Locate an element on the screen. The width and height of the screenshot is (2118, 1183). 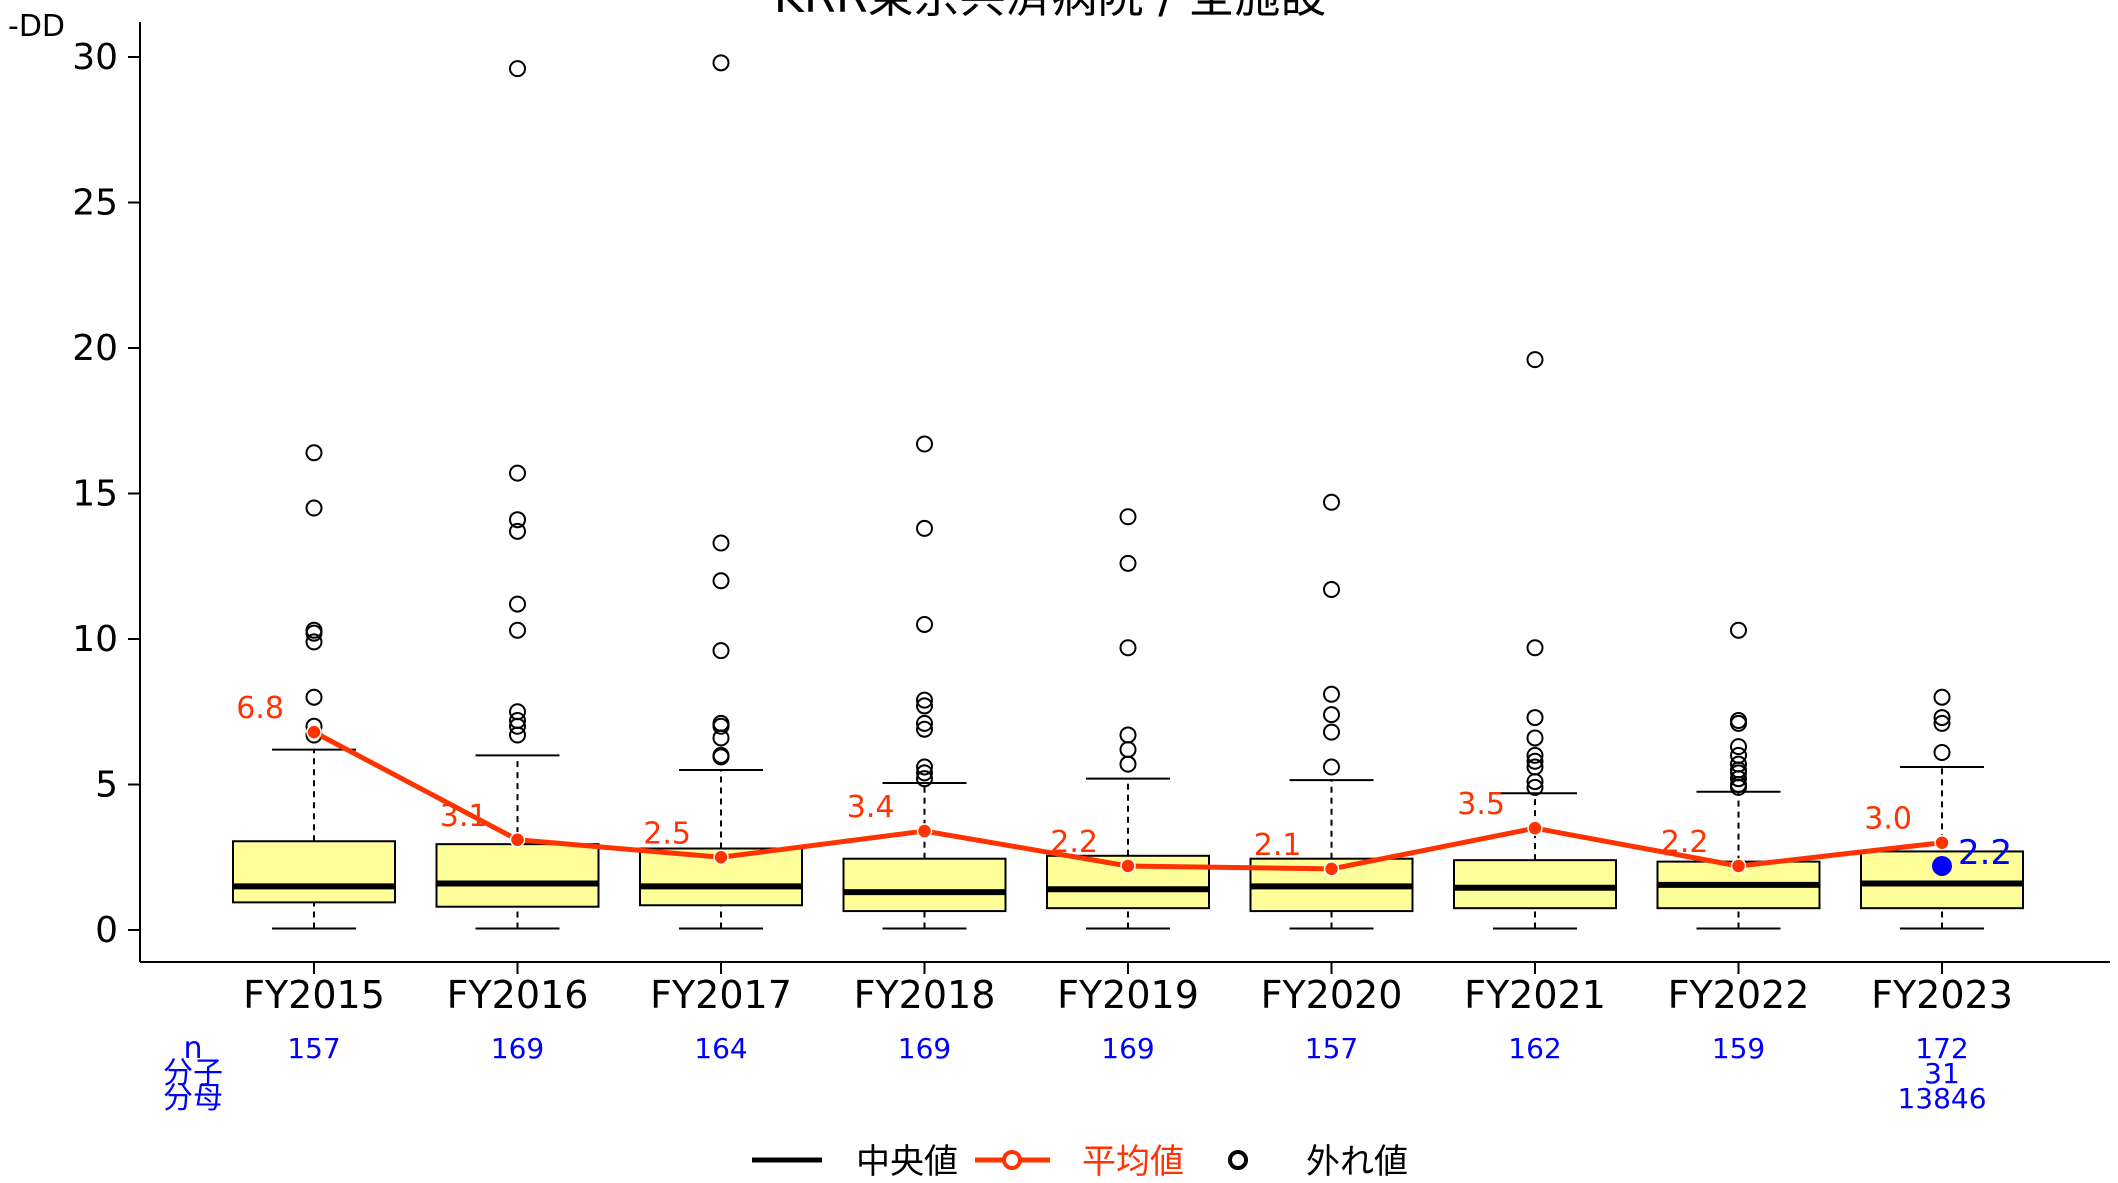
y-tick-label: 10 is located at coordinates (95, 639).